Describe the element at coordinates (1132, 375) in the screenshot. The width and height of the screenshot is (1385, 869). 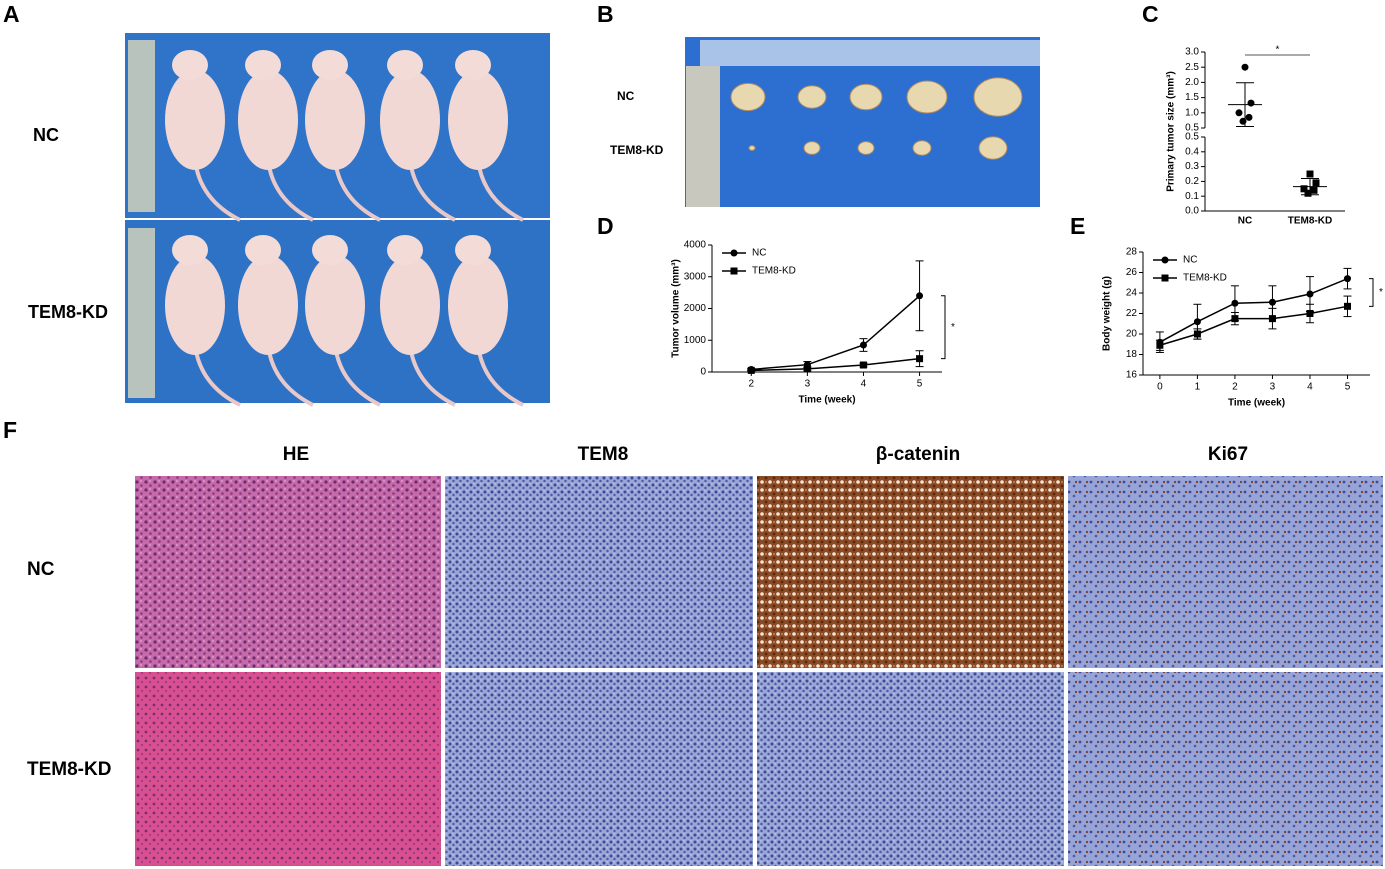
I see `y-tick-label: 16` at that location.